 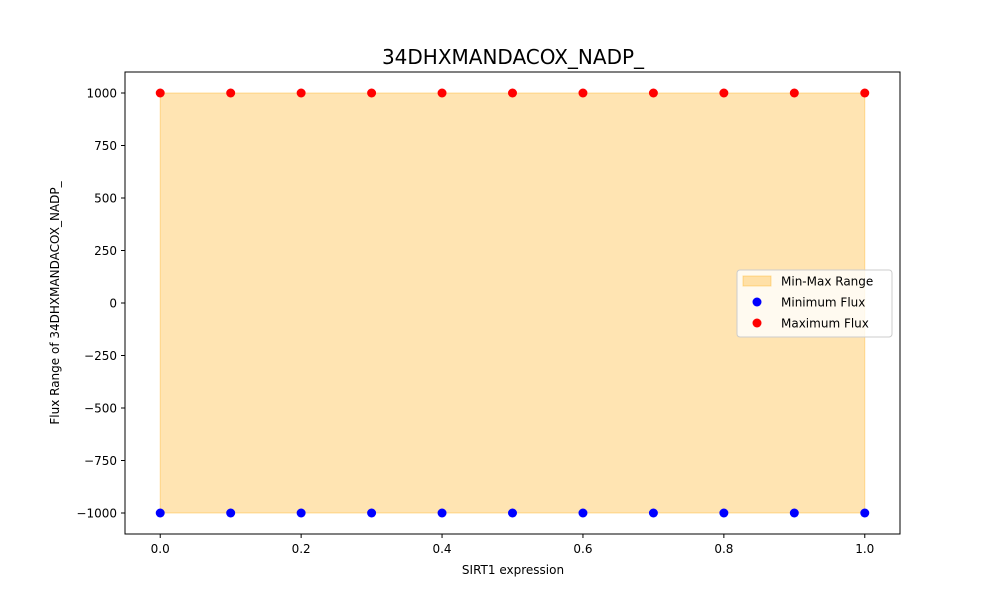 I want to click on y-tick-label: 0, so click(x=113, y=304).